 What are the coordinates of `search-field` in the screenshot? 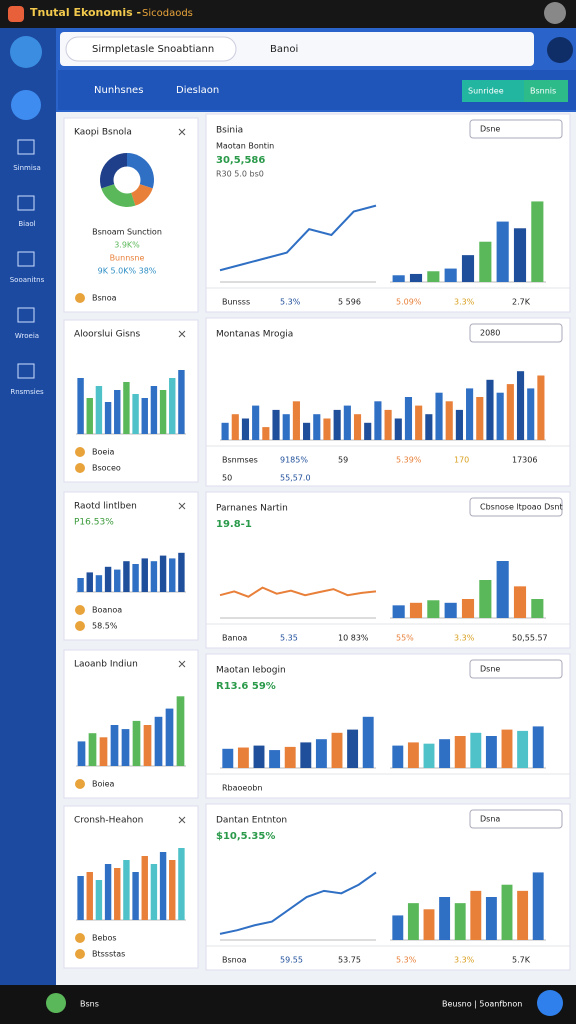 It's located at (151, 49).